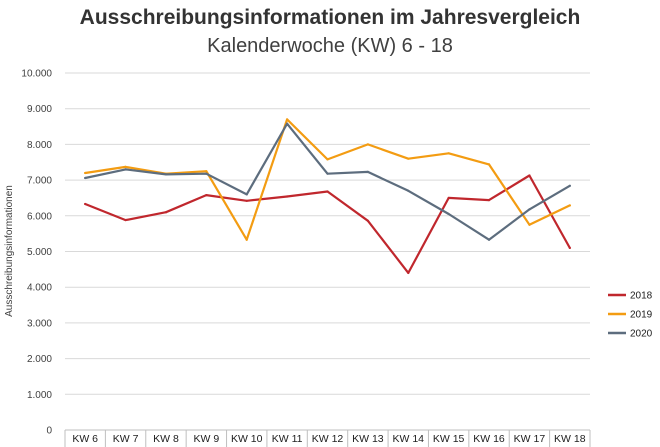  I want to click on y-tick-label: 6.000, so click(39, 216).